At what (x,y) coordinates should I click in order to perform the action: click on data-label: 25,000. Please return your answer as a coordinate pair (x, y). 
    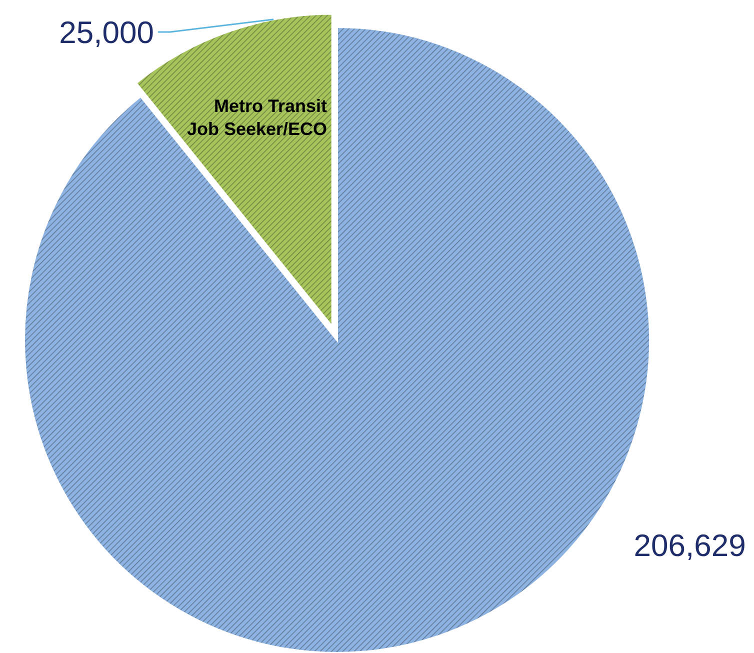
    Looking at the image, I should click on (106, 32).